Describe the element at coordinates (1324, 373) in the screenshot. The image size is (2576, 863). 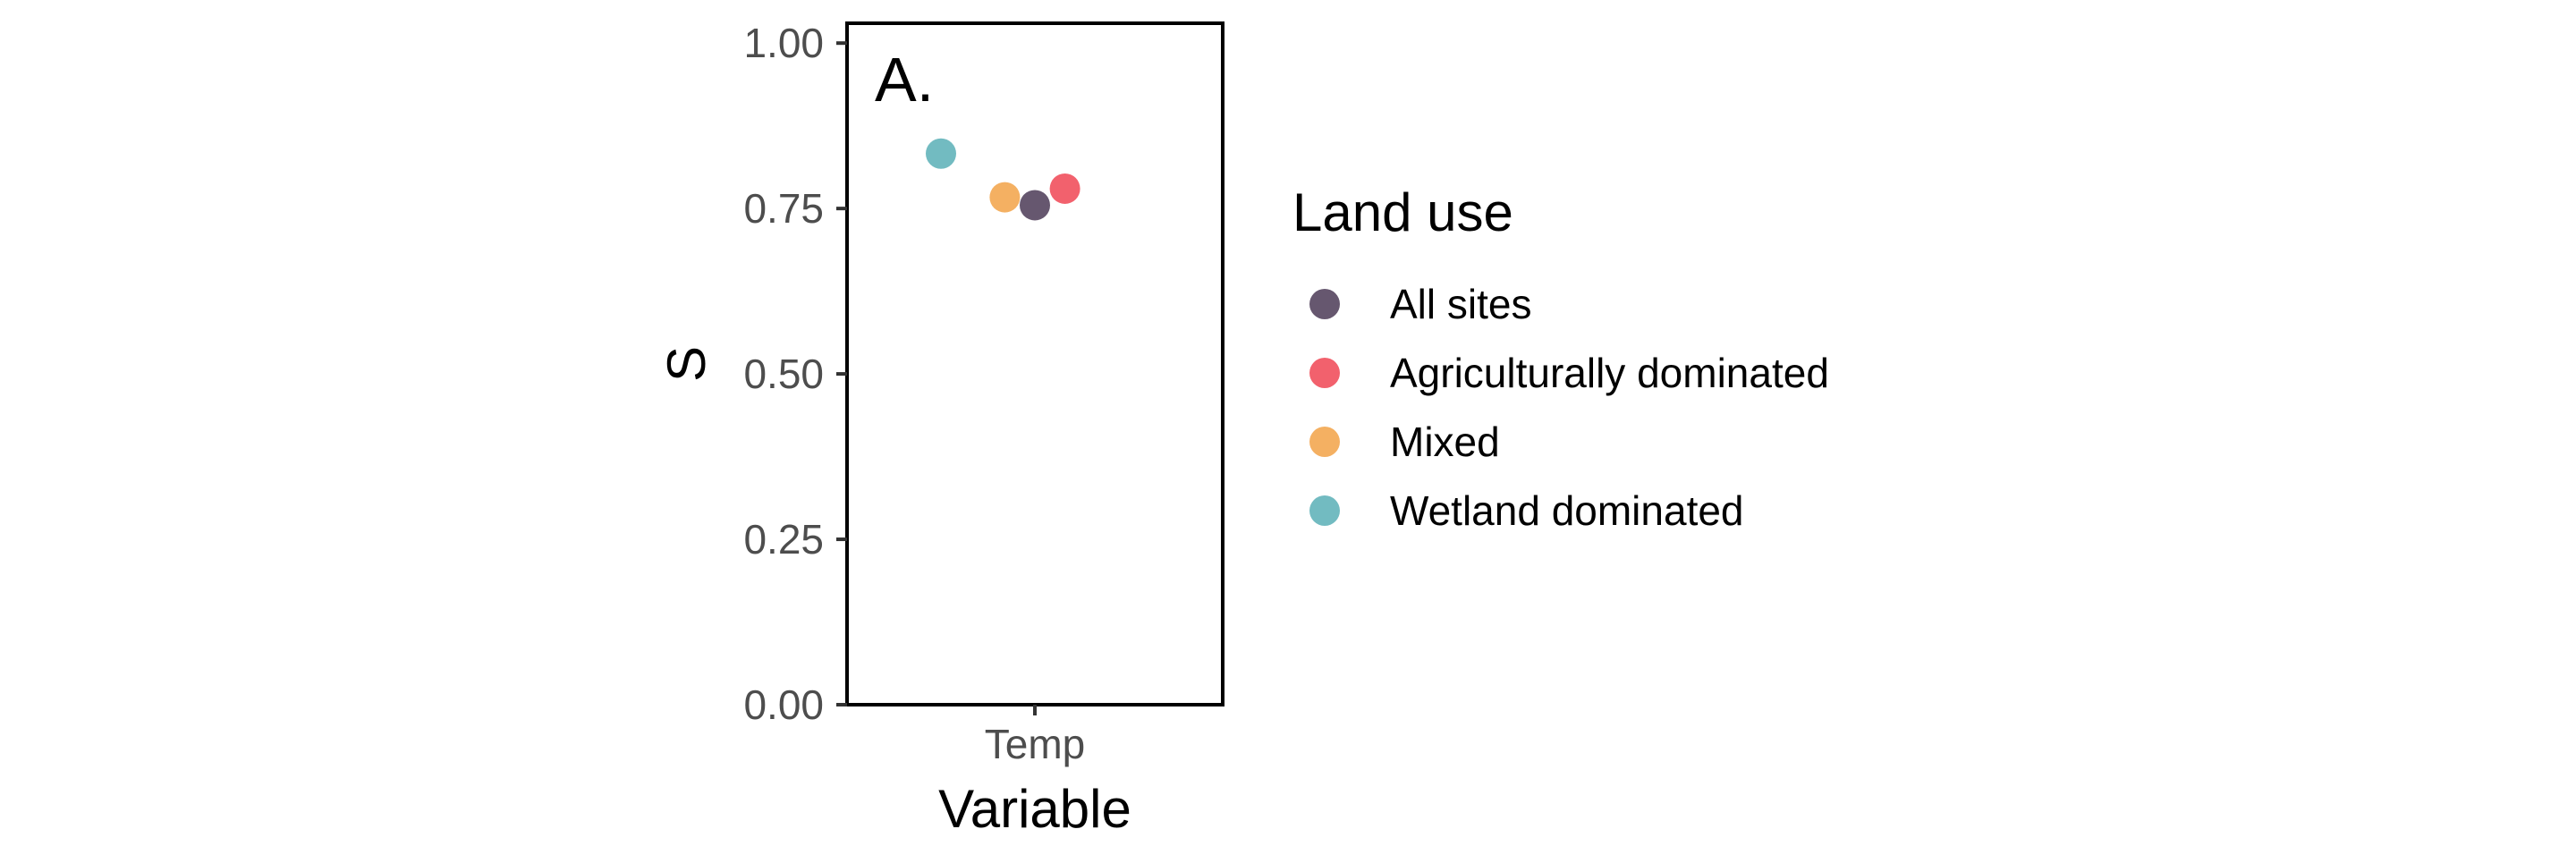
I see `legend-key-agriculturally-dominated` at that location.